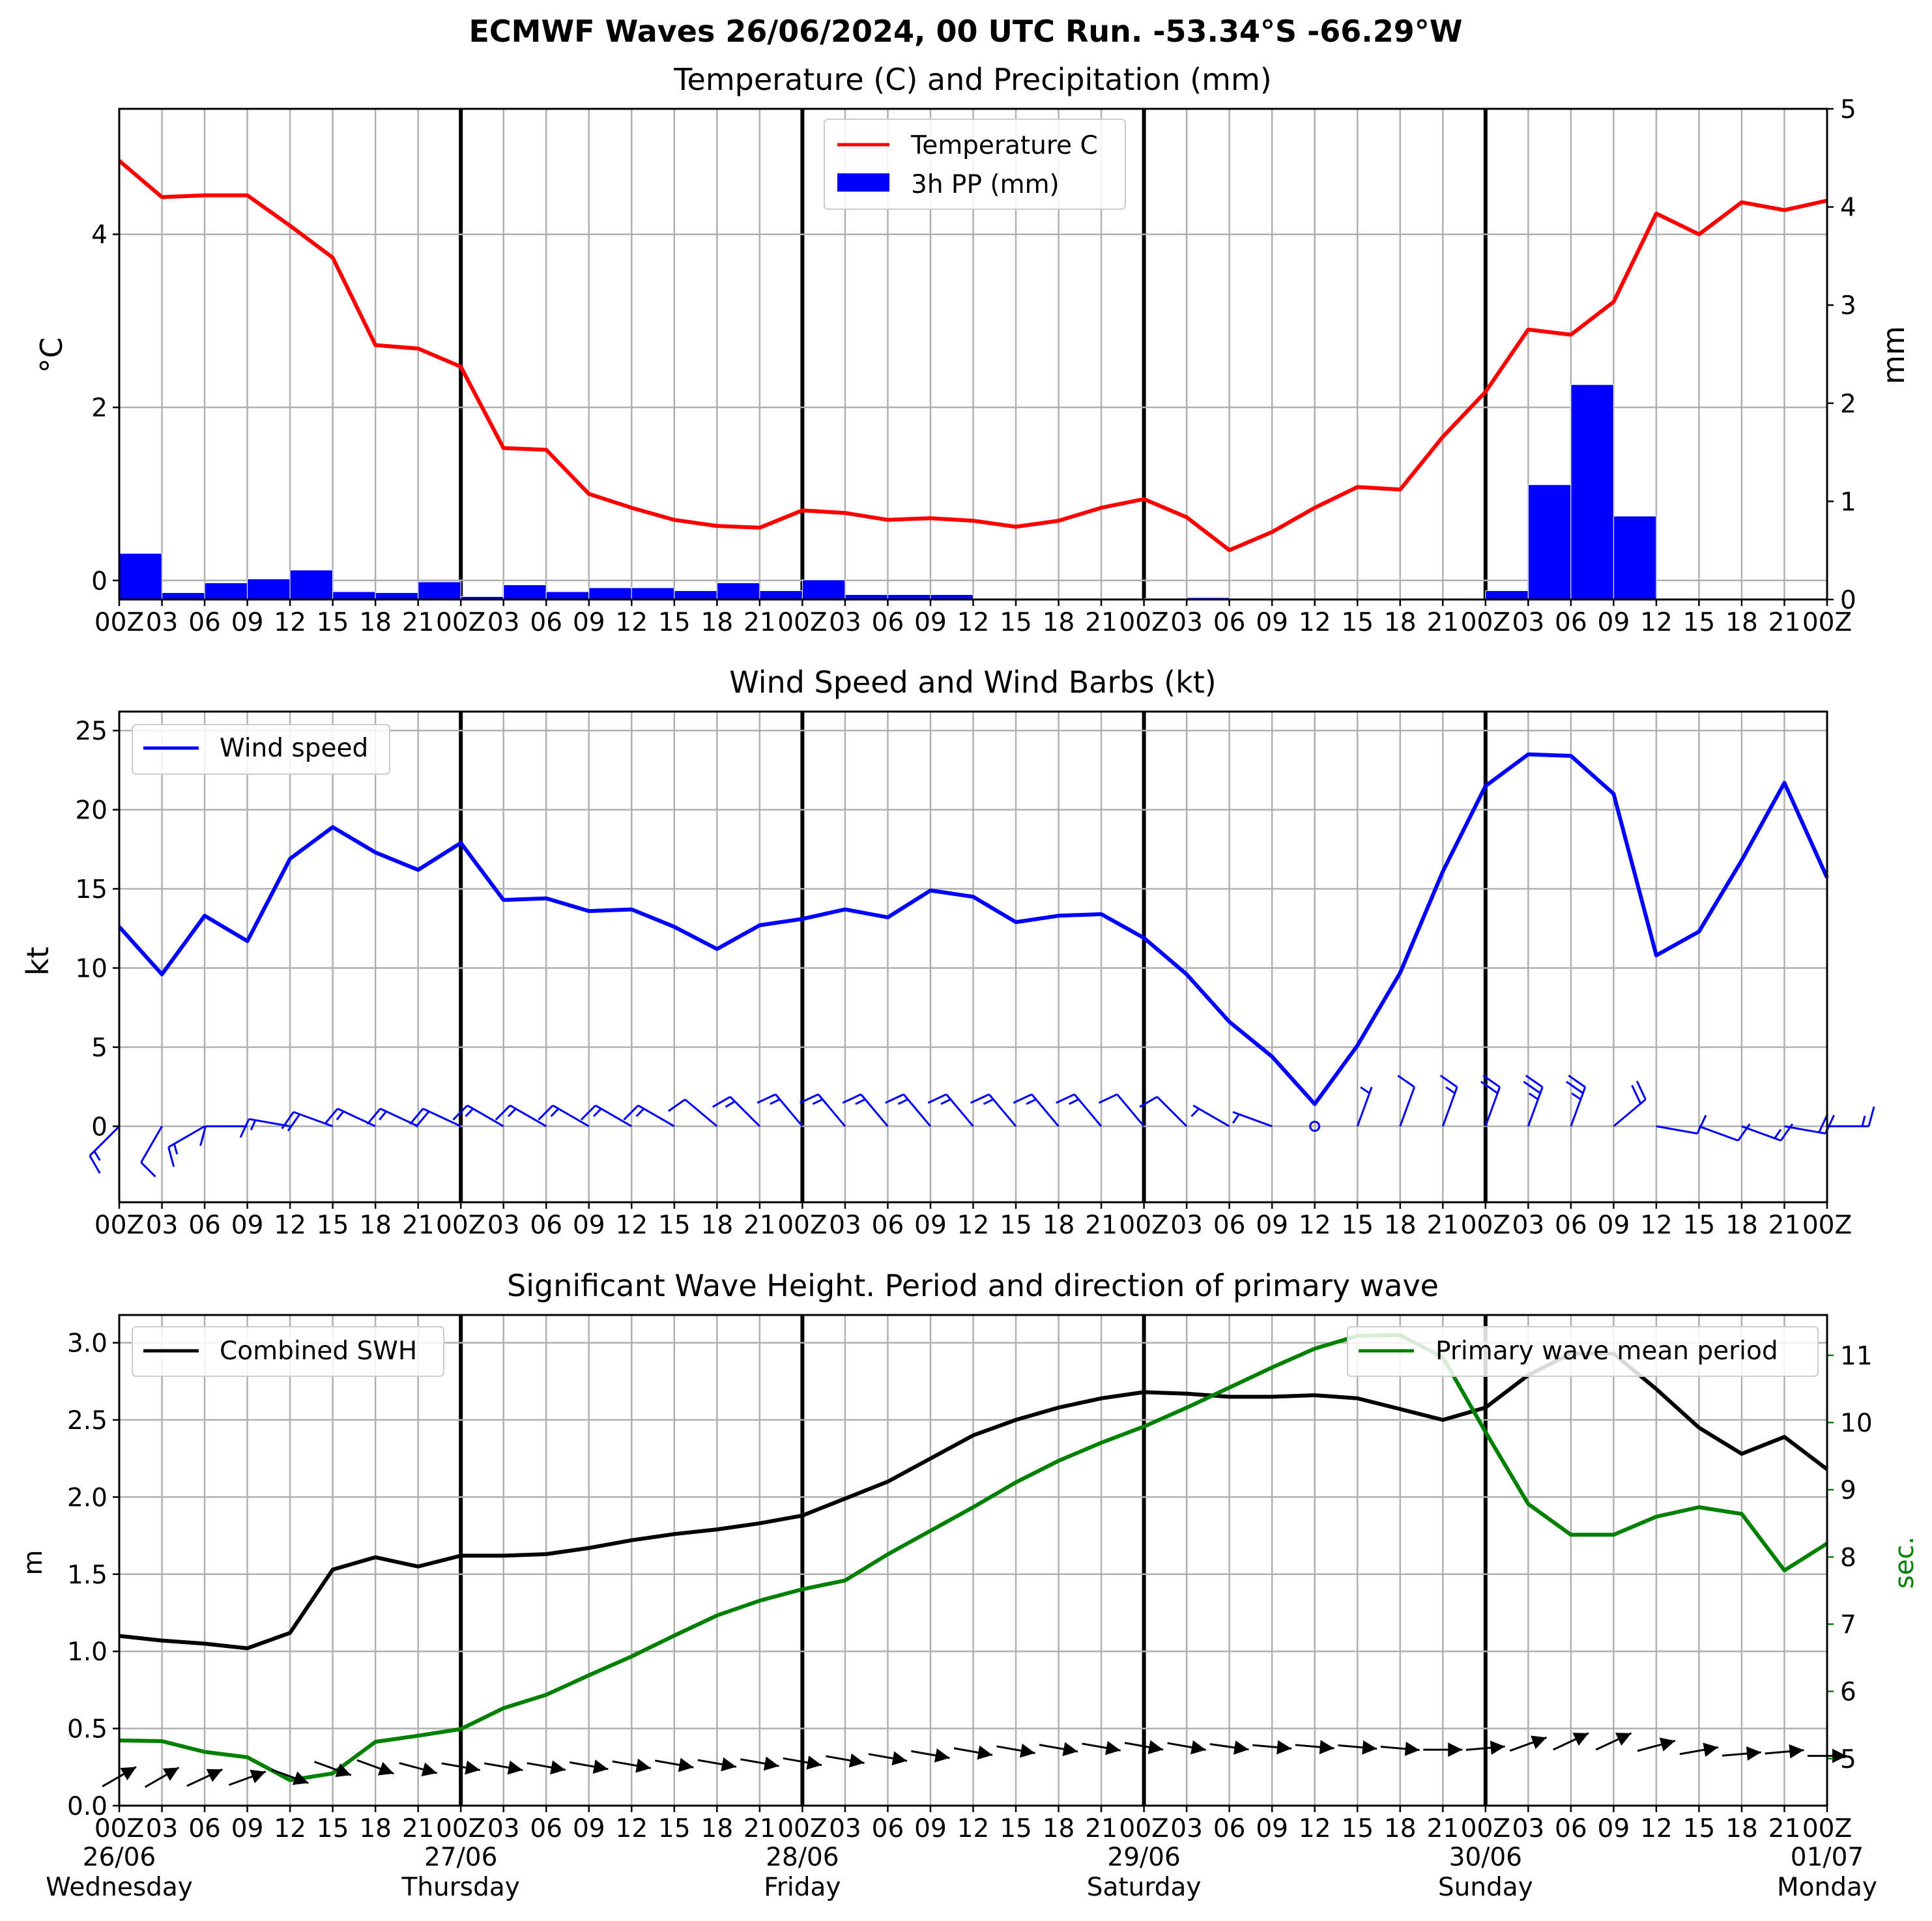 The height and width of the screenshot is (1921, 1932). Describe the element at coordinates (1848, 1692) in the screenshot. I see `y-right-tick-label: 6` at that location.